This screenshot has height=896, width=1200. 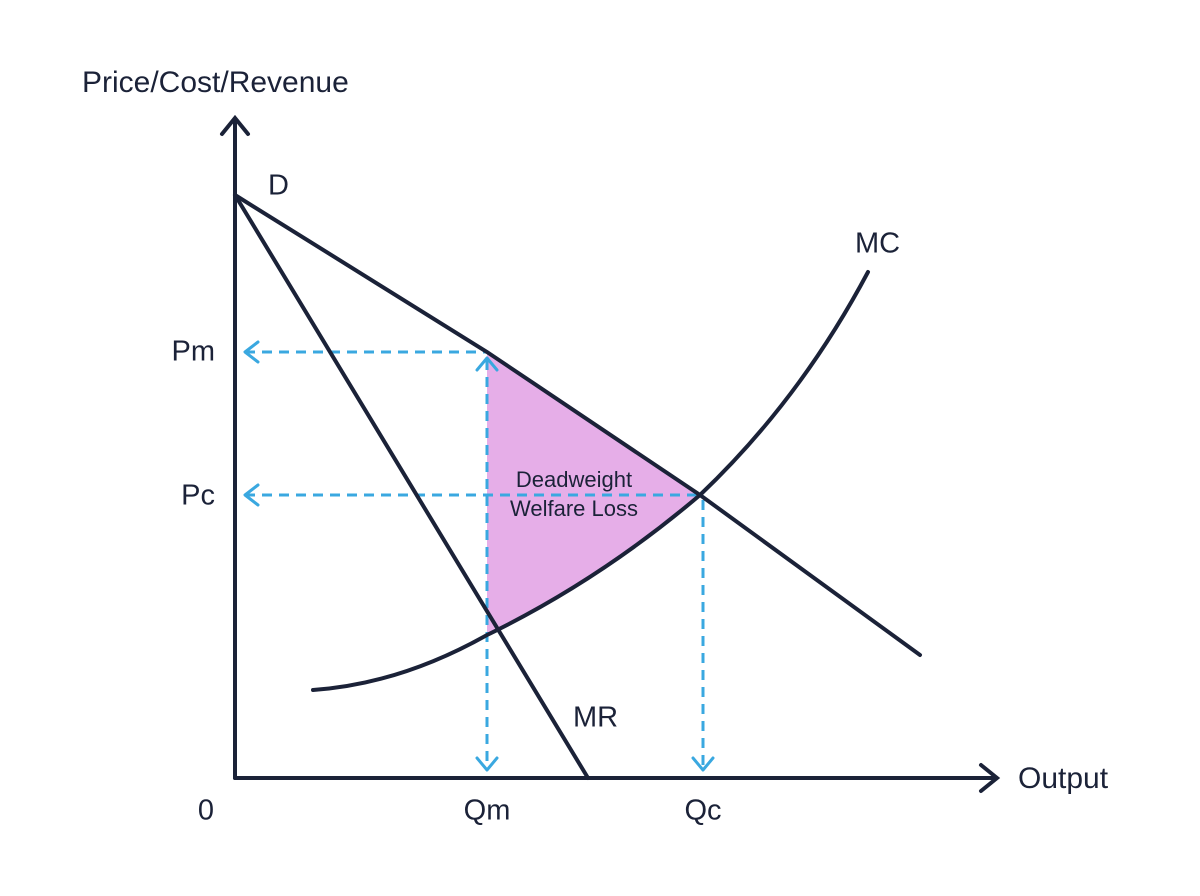 I want to click on mr-label: MR, so click(x=595, y=718).